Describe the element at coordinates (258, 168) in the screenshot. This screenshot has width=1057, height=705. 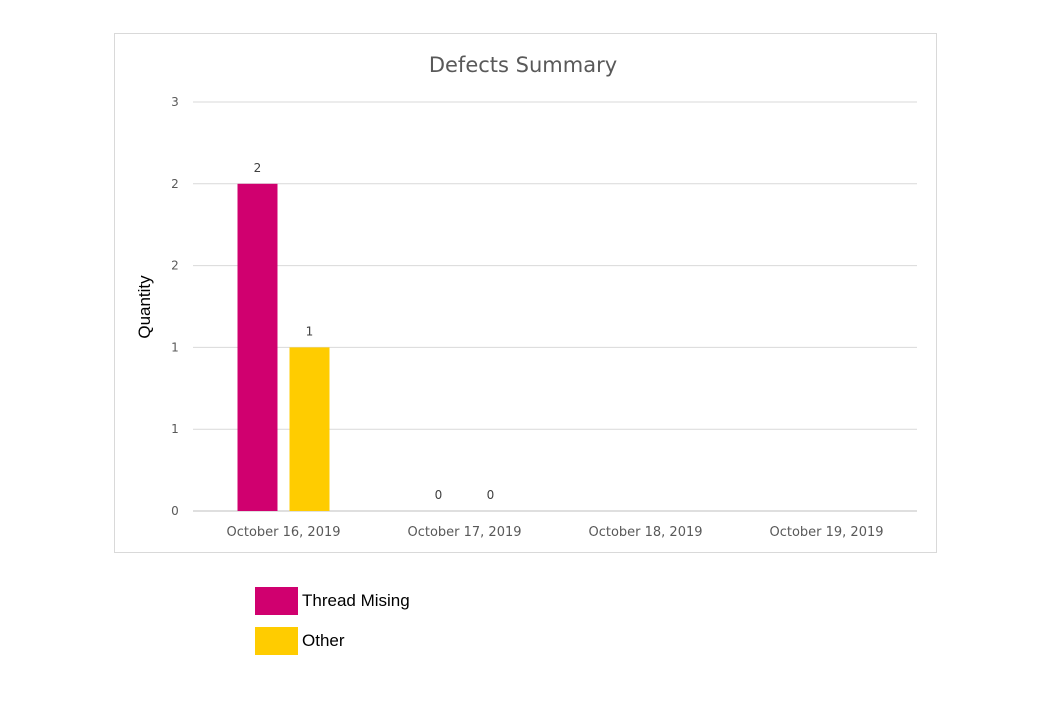
I see `data-label: 2` at that location.